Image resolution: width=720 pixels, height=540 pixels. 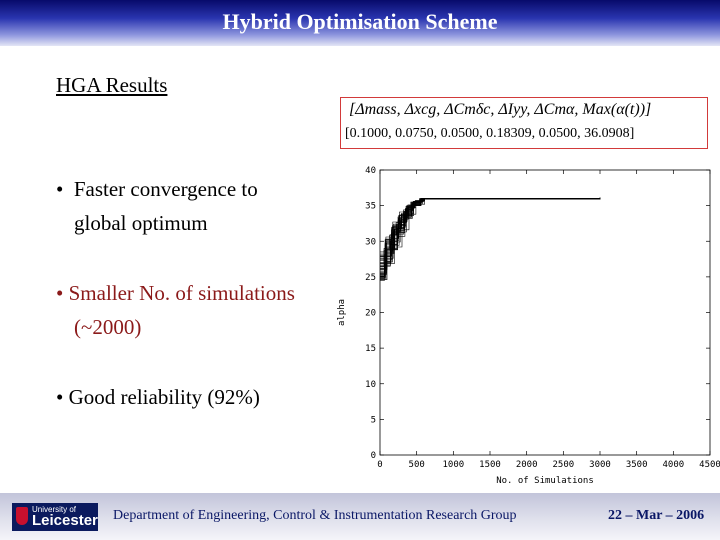 What do you see at coordinates (373, 420) in the screenshot?
I see `y-tick-label: 5` at bounding box center [373, 420].